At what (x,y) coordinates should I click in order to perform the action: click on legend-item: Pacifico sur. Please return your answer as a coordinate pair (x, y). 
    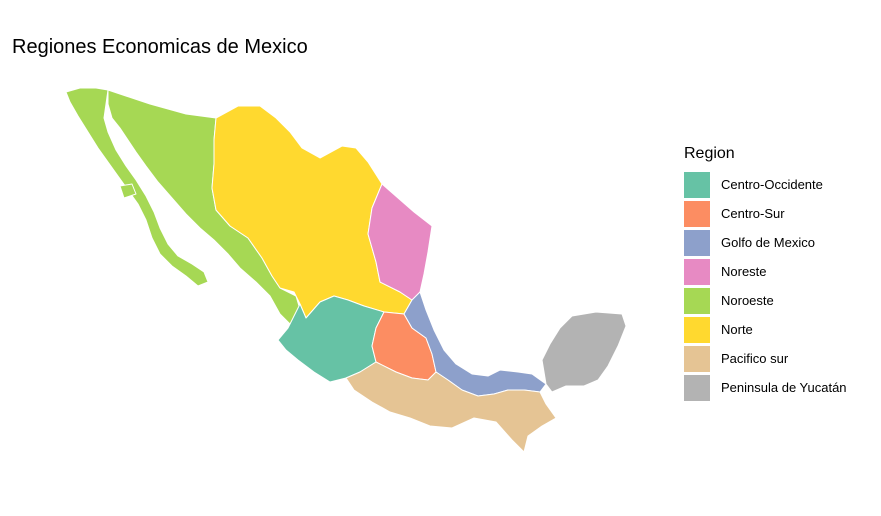
    Looking at the image, I should click on (779, 358).